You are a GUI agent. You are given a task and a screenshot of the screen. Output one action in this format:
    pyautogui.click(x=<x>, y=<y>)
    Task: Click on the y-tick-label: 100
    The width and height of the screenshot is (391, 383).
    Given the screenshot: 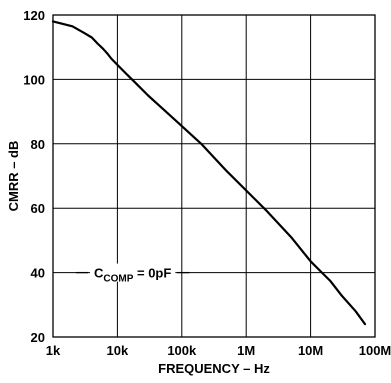 What is the action you would take?
    pyautogui.click(x=34, y=79)
    